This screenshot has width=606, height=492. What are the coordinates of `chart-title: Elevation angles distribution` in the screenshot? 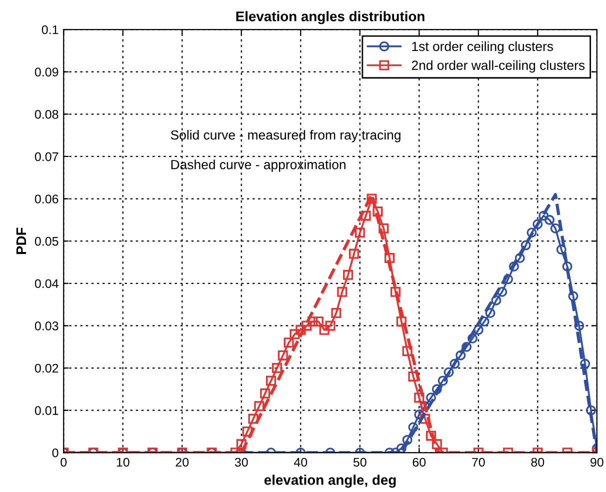 It's located at (330, 17).